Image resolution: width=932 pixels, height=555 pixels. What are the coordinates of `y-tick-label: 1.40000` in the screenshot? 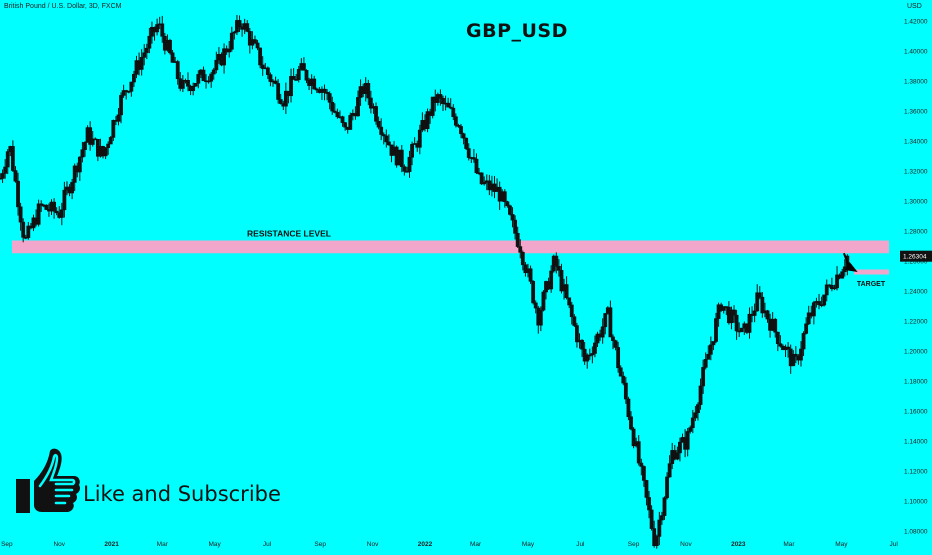 It's located at (916, 51).